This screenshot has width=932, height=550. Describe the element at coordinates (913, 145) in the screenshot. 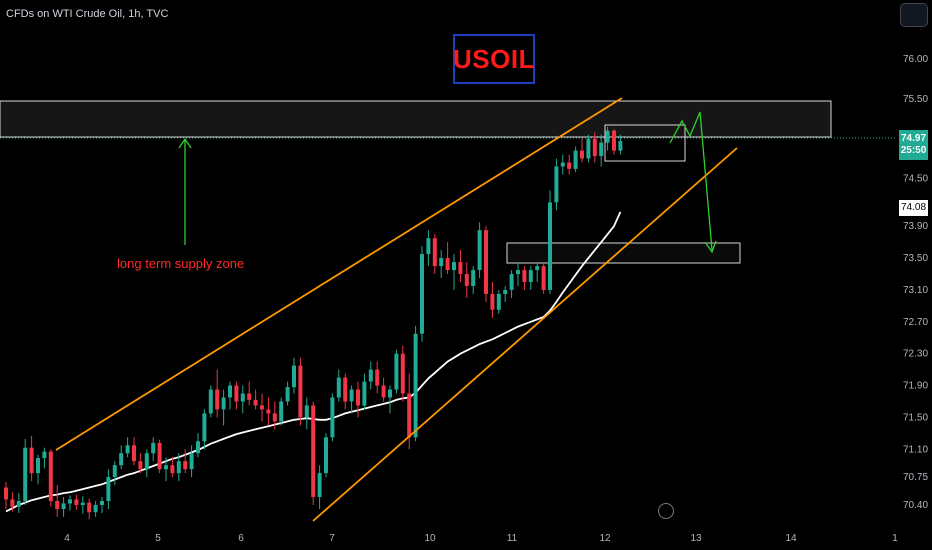

I see `last-price-tag: 74.97 25:50` at that location.